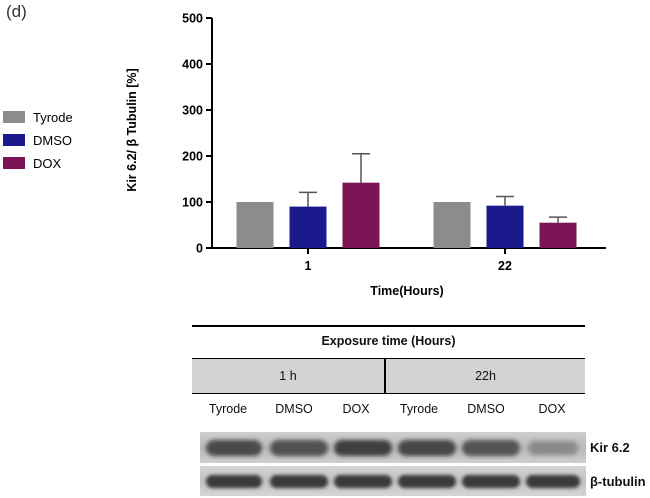 This screenshot has width=650, height=498. Describe the element at coordinates (288, 376) in the screenshot. I see `time-group-1h: 1 h` at that location.